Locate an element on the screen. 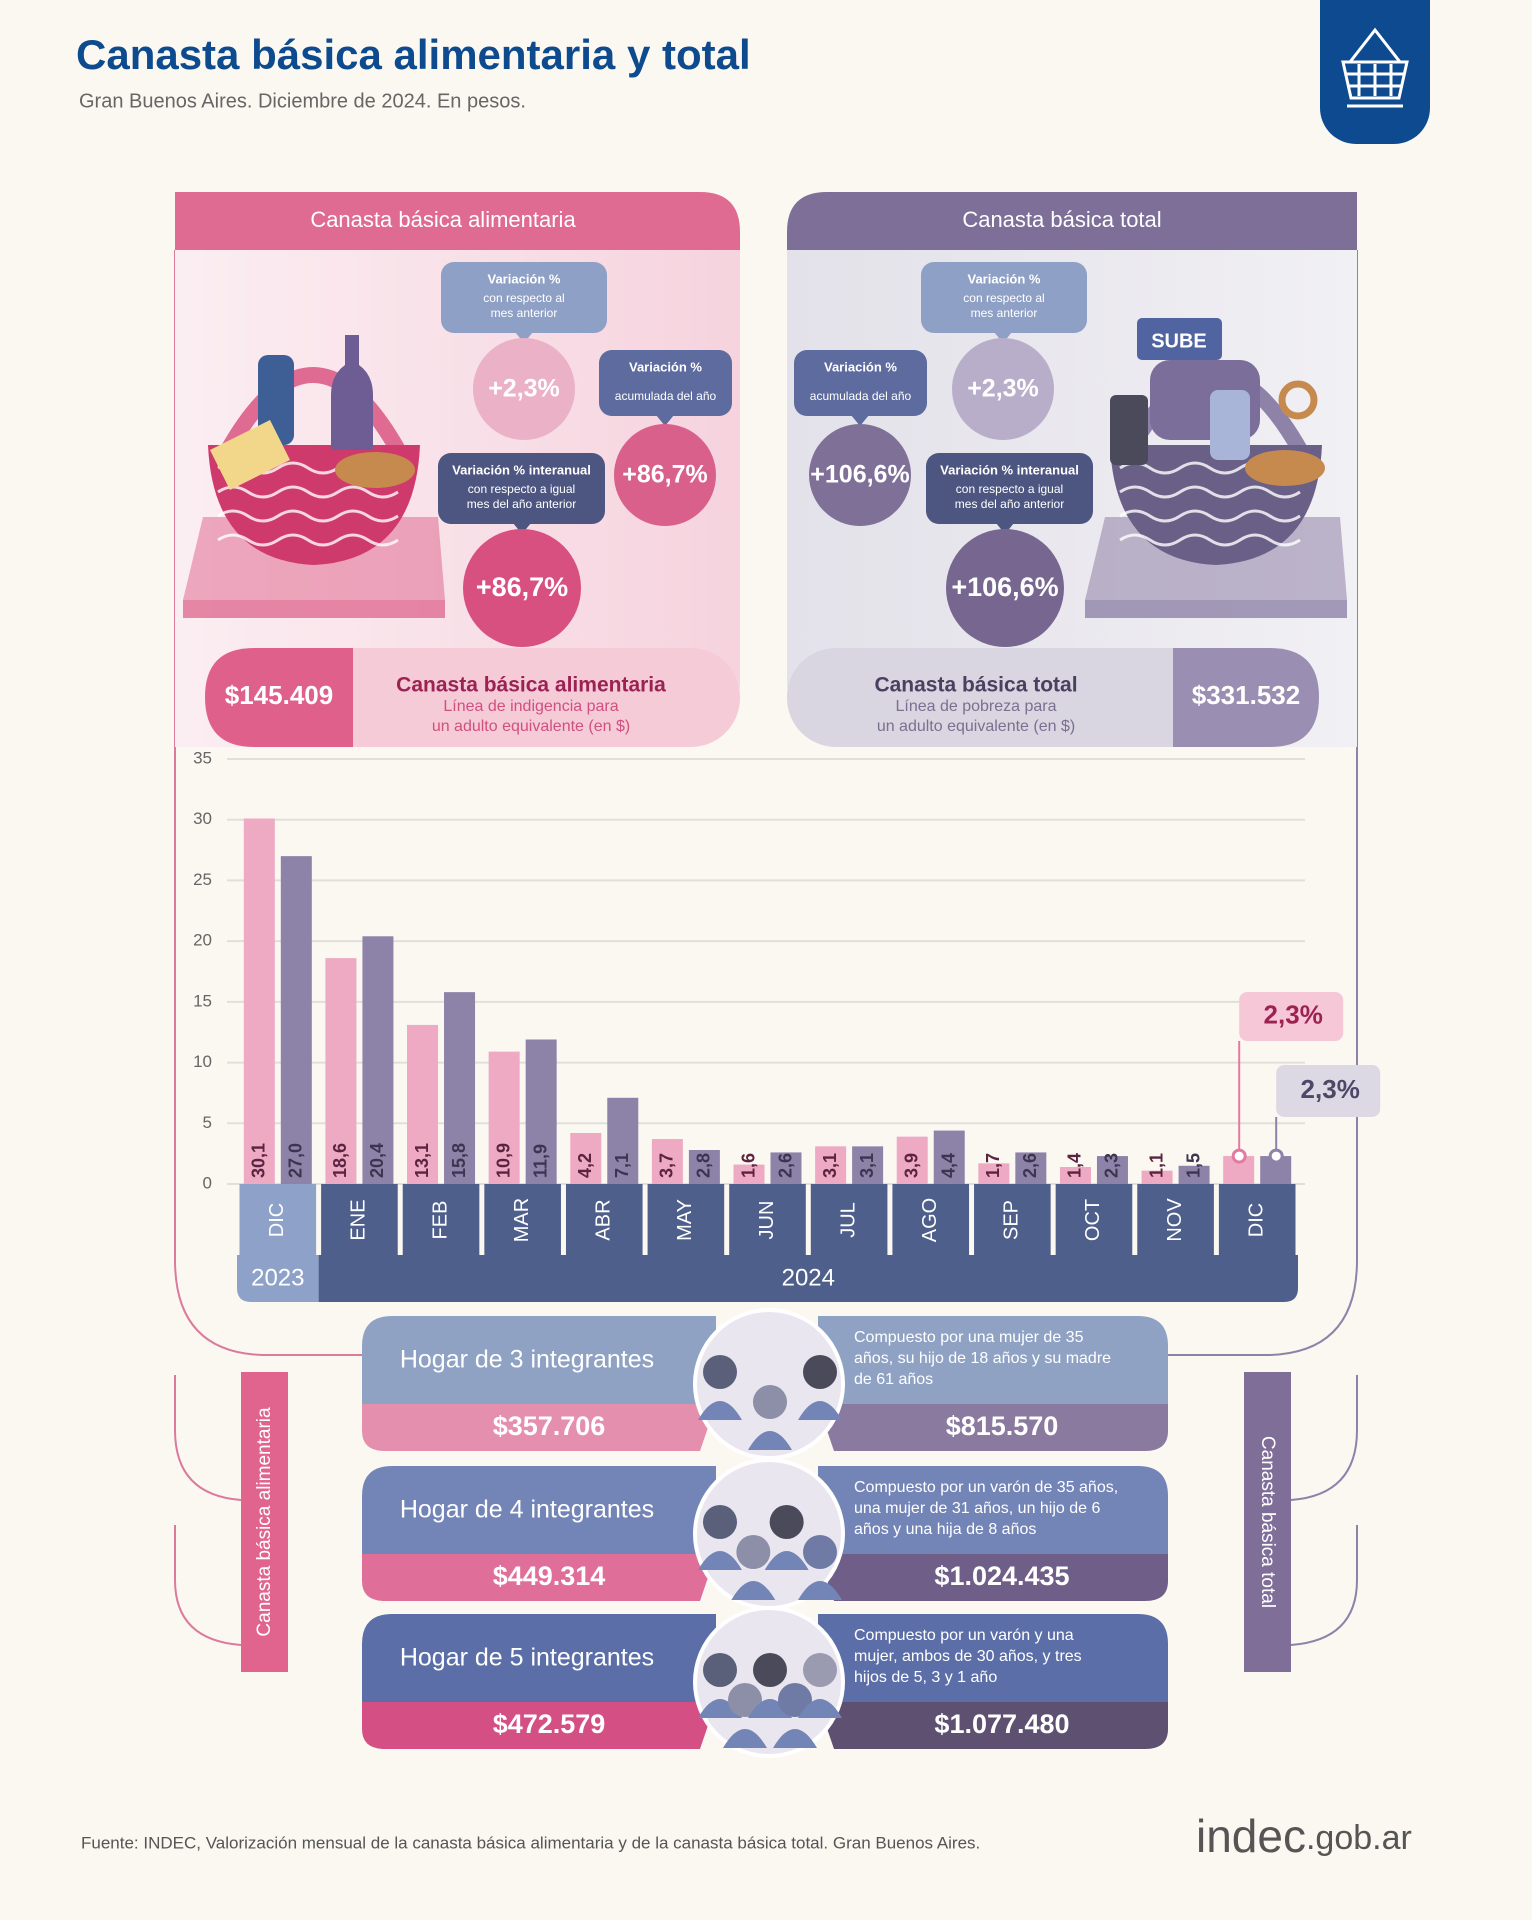 This screenshot has width=1532, height=1920. callout-subtitle: con respecto al is located at coordinates (523, 298).